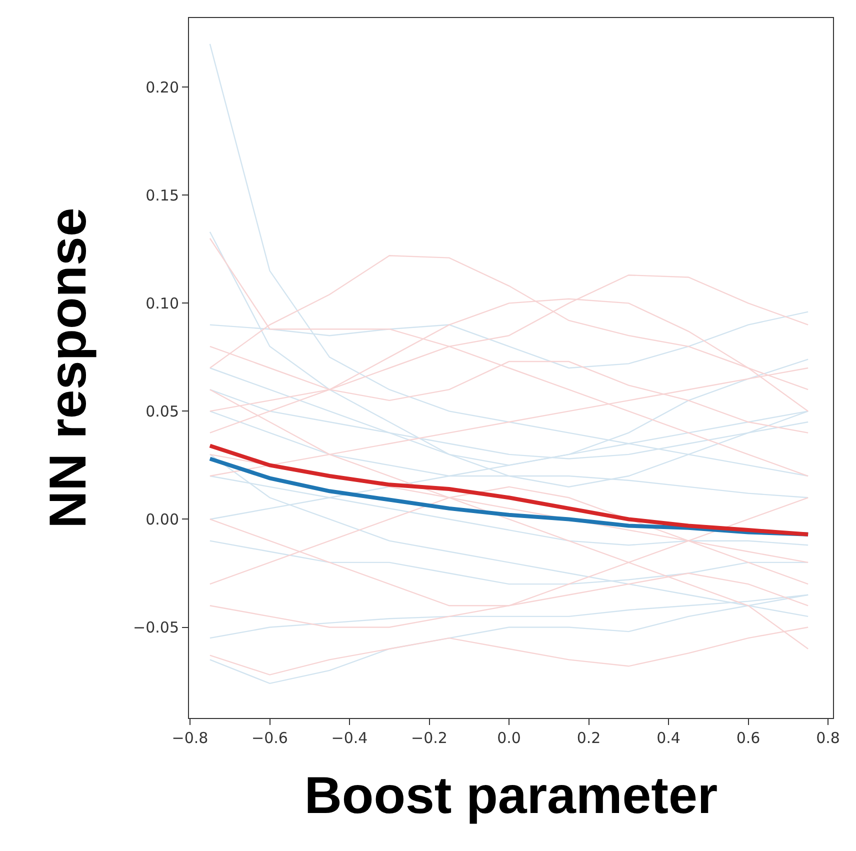  What do you see at coordinates (668, 738) in the screenshot?
I see `x-tick-label: 0.4` at bounding box center [668, 738].